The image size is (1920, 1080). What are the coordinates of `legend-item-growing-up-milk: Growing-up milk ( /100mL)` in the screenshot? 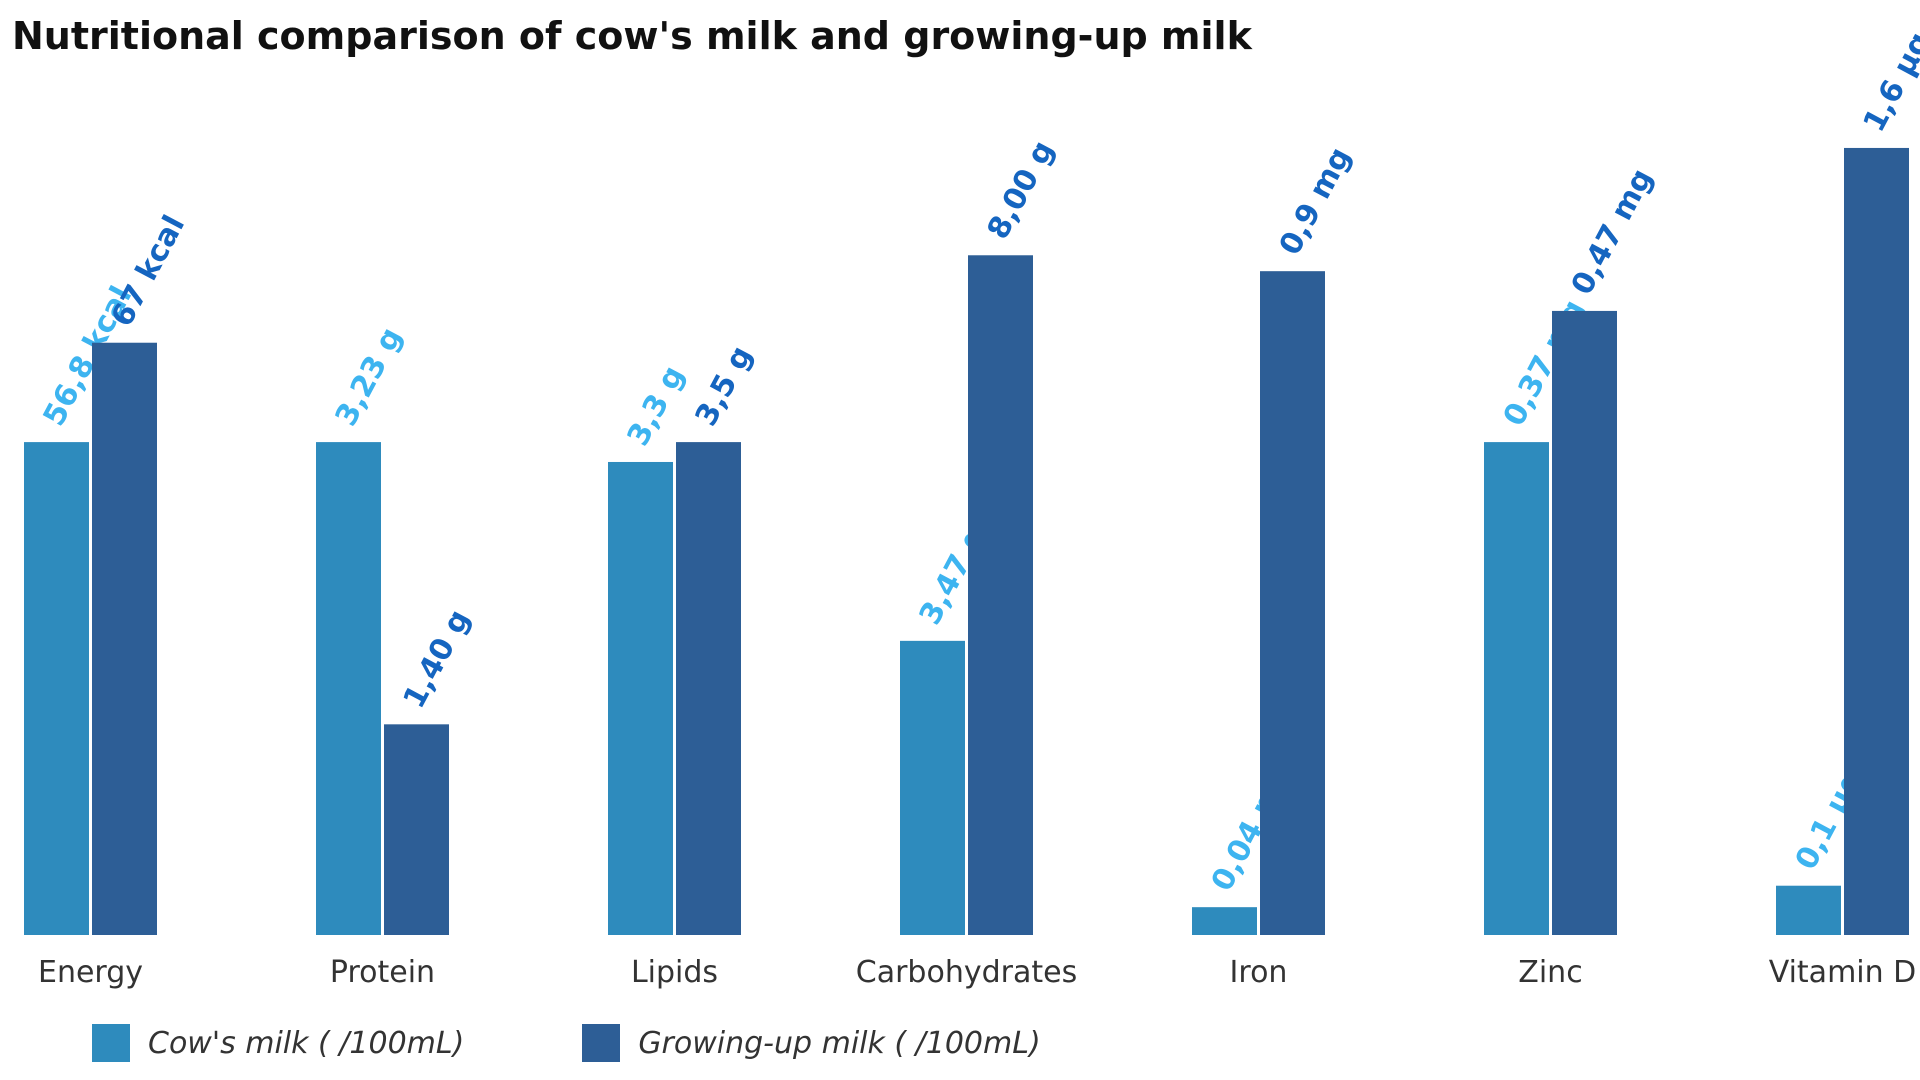 It's located at (811, 1043).